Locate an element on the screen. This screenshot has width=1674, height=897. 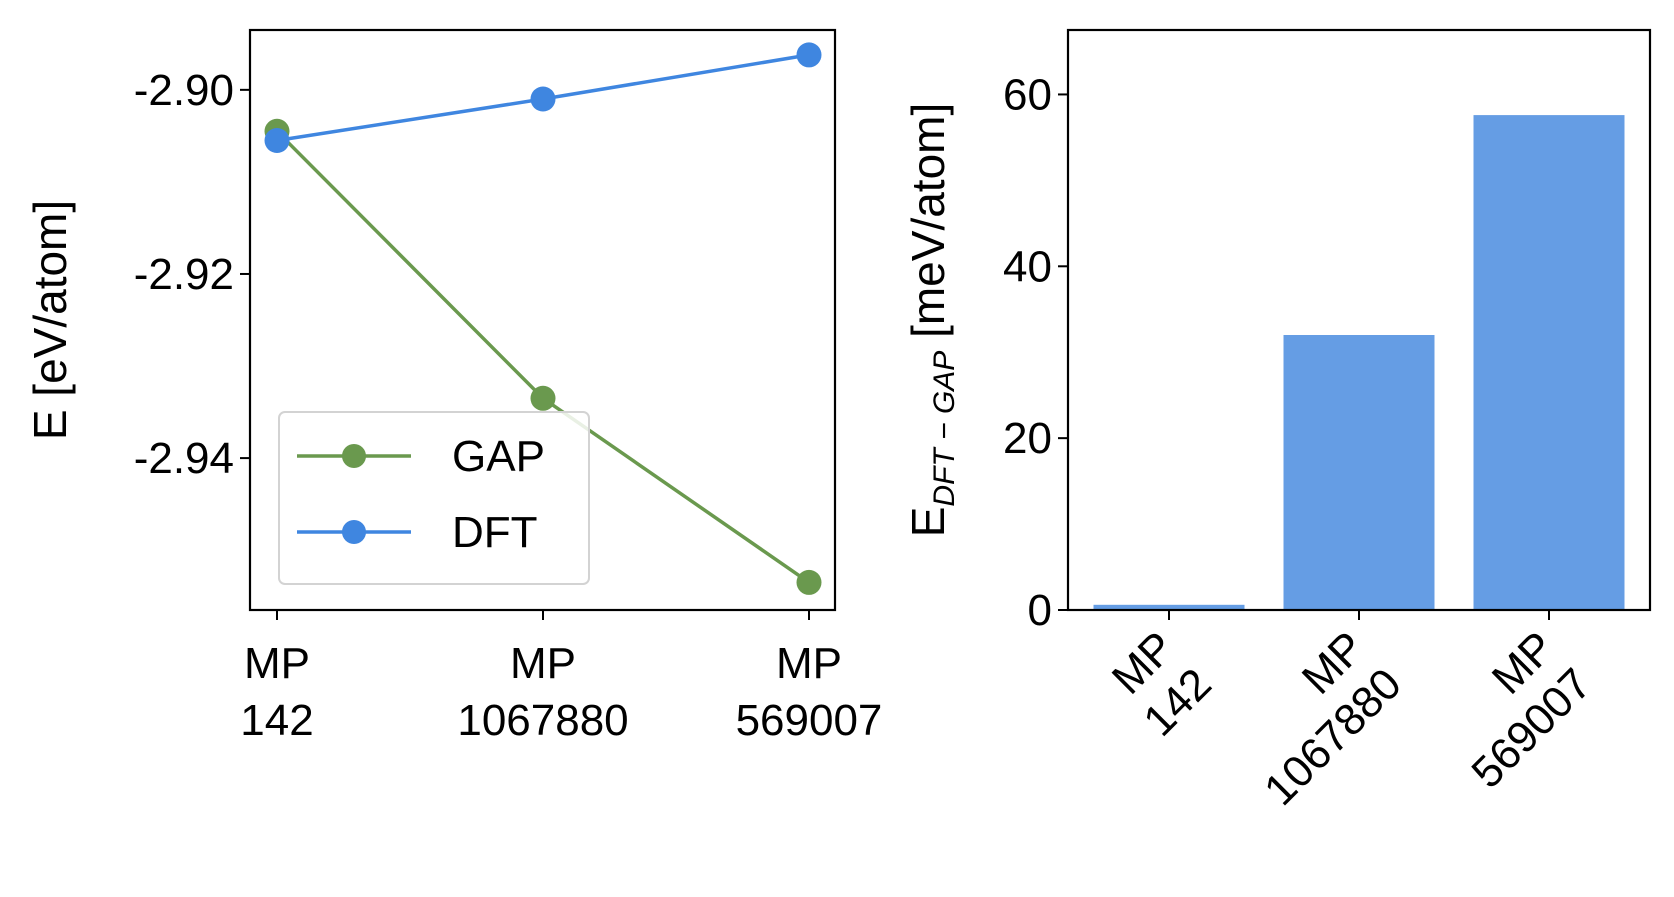
y-tick-label: 20 is located at coordinates (1027, 438).